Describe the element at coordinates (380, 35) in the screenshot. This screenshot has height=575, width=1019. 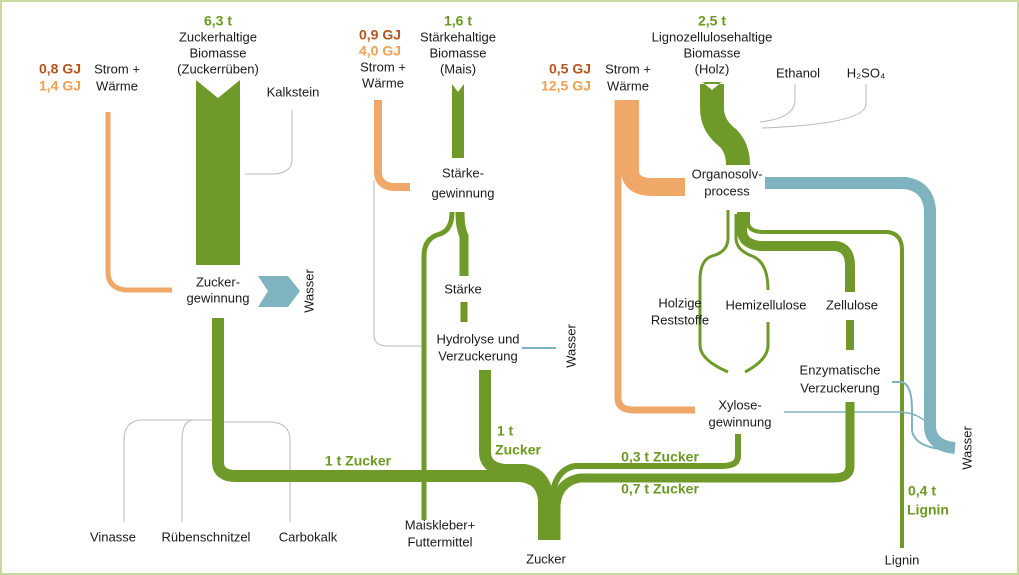
I see `energy: 0,9 GJ` at that location.